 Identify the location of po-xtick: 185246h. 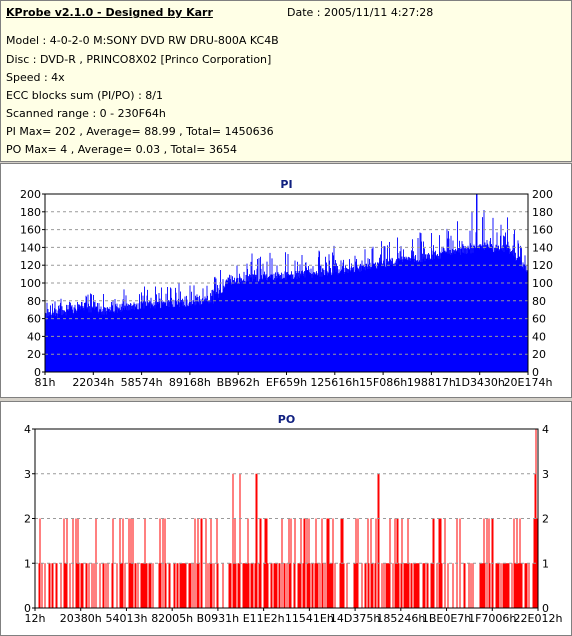
(400, 618).